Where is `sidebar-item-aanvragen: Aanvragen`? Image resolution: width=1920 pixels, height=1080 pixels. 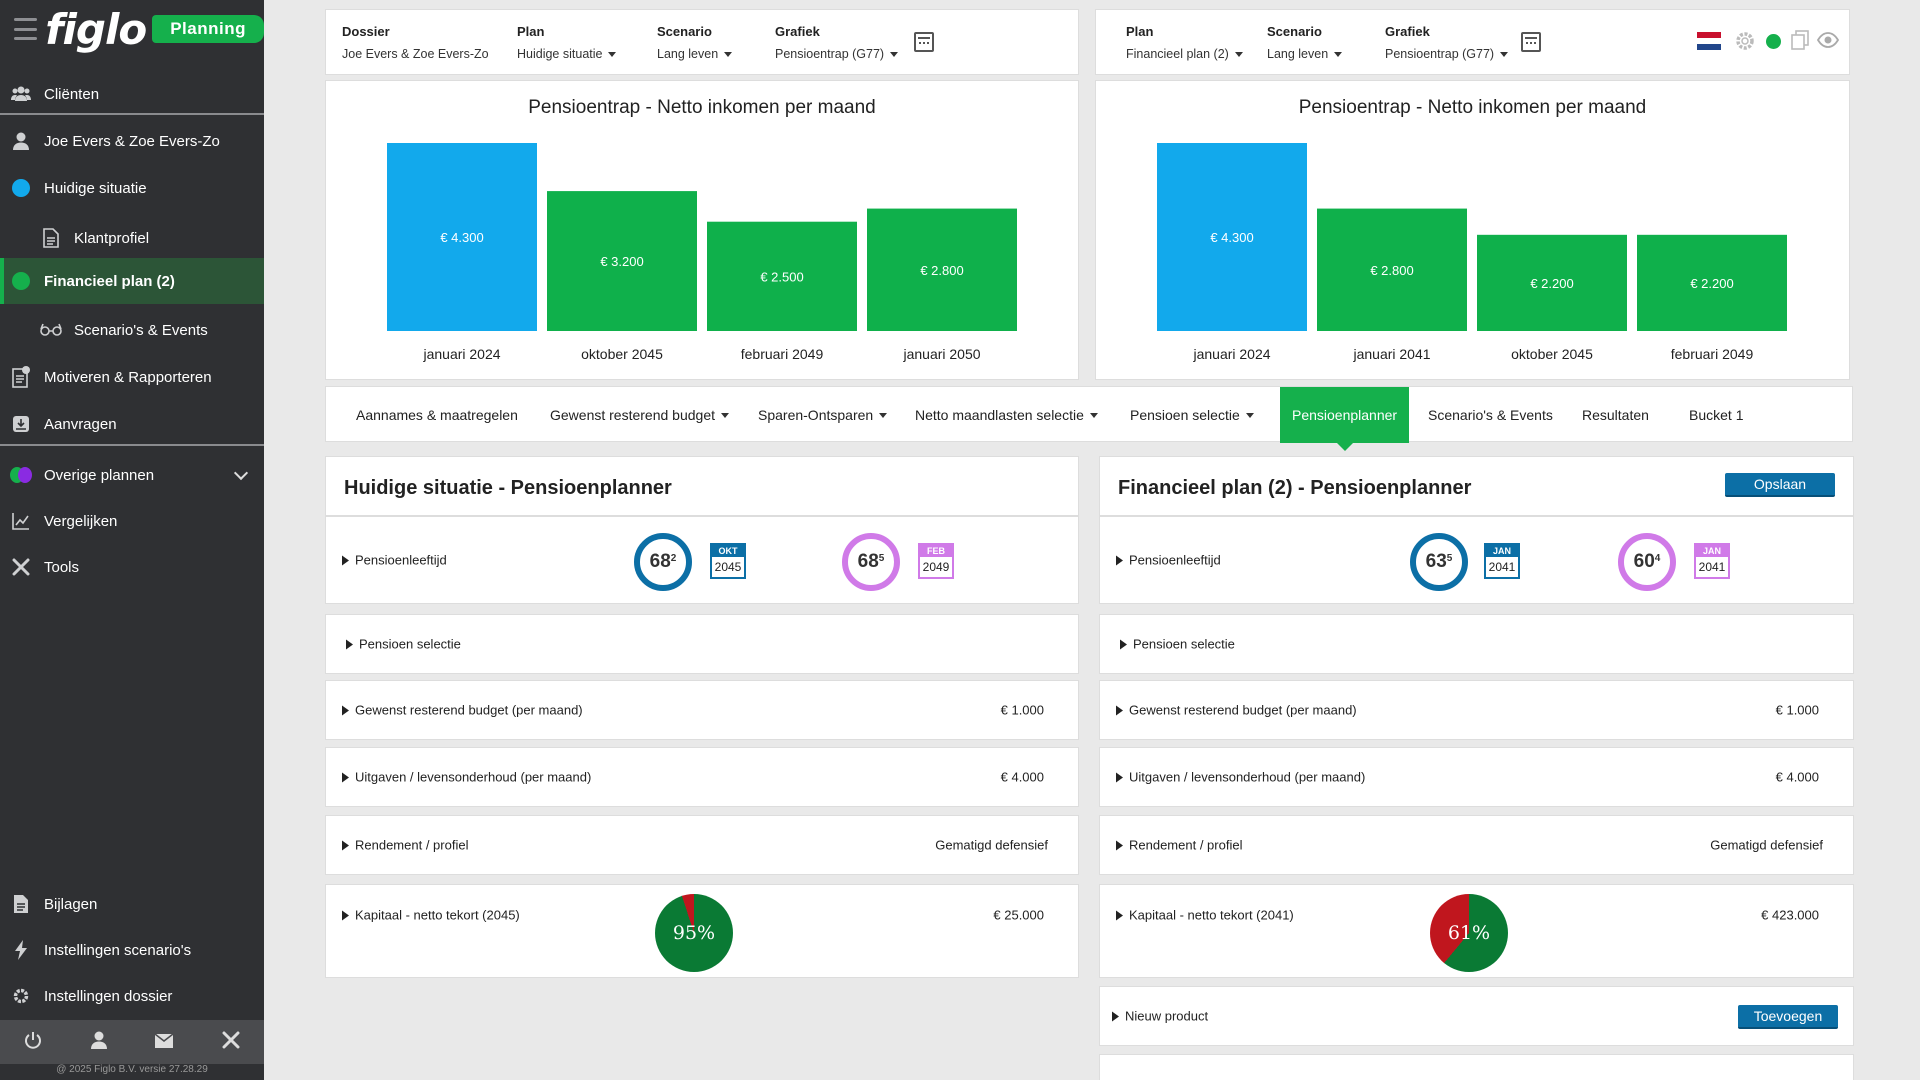 sidebar-item-aanvragen: Aanvragen is located at coordinates (132, 424).